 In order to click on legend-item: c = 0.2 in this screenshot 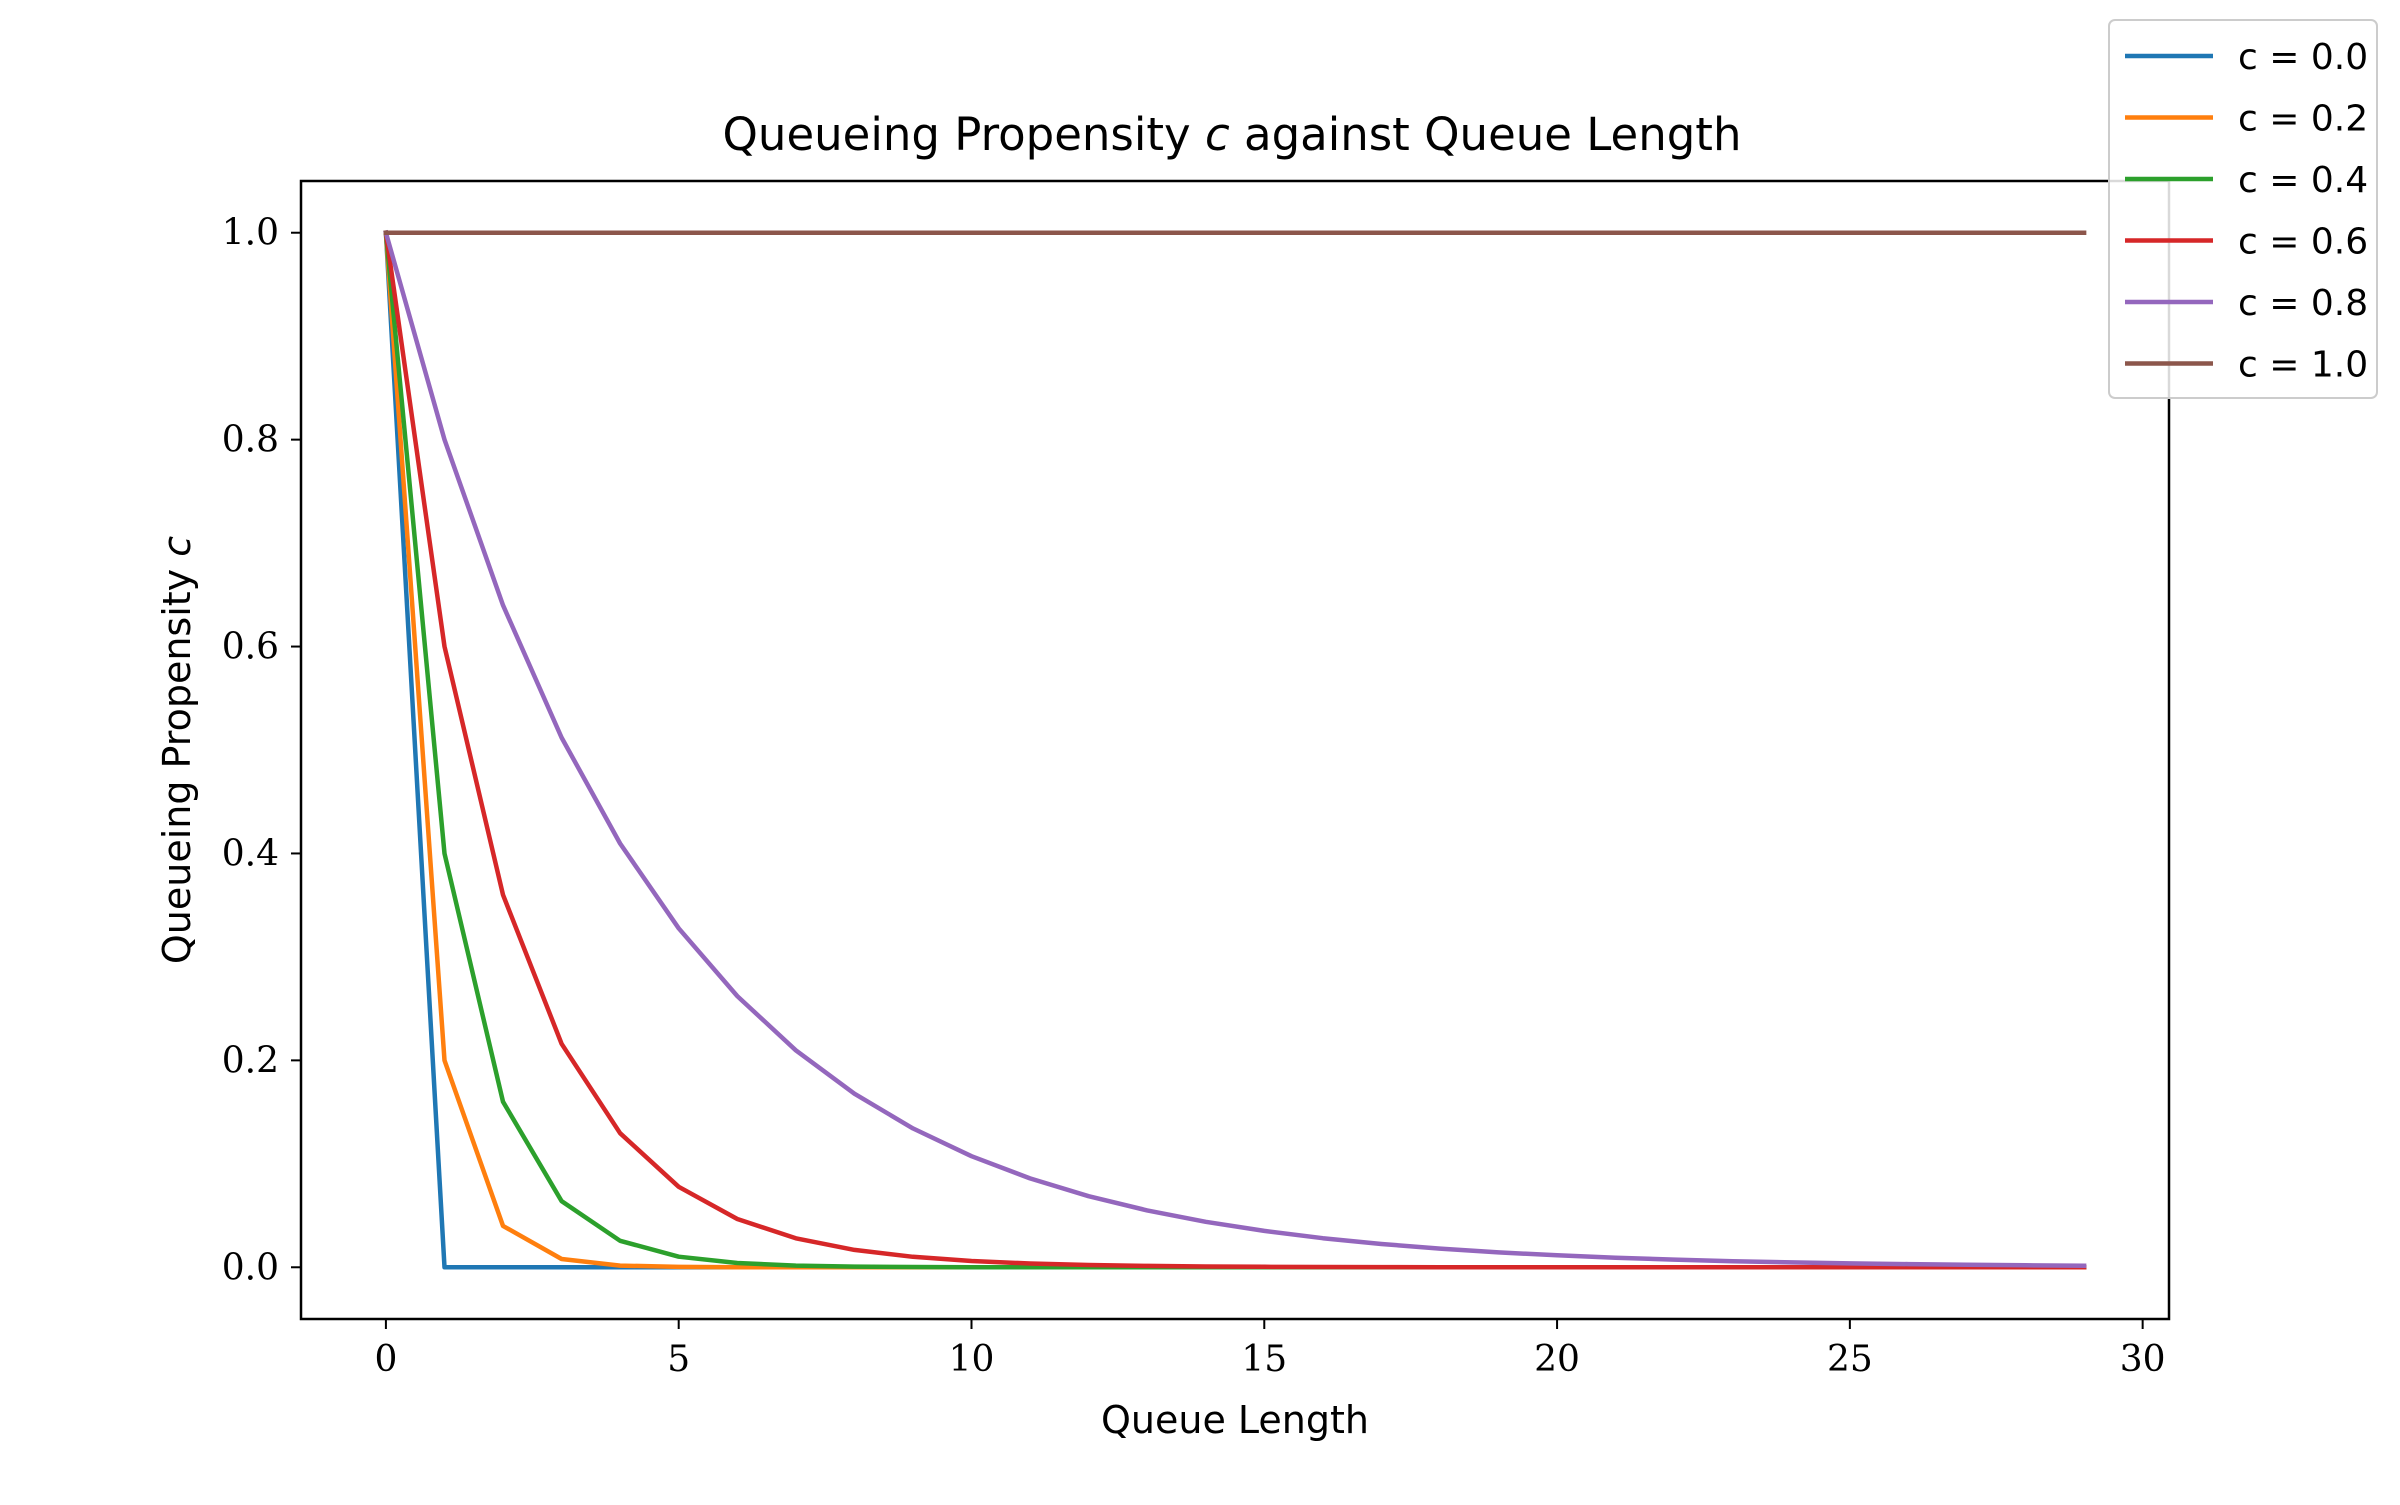, I will do `click(2246, 119)`.